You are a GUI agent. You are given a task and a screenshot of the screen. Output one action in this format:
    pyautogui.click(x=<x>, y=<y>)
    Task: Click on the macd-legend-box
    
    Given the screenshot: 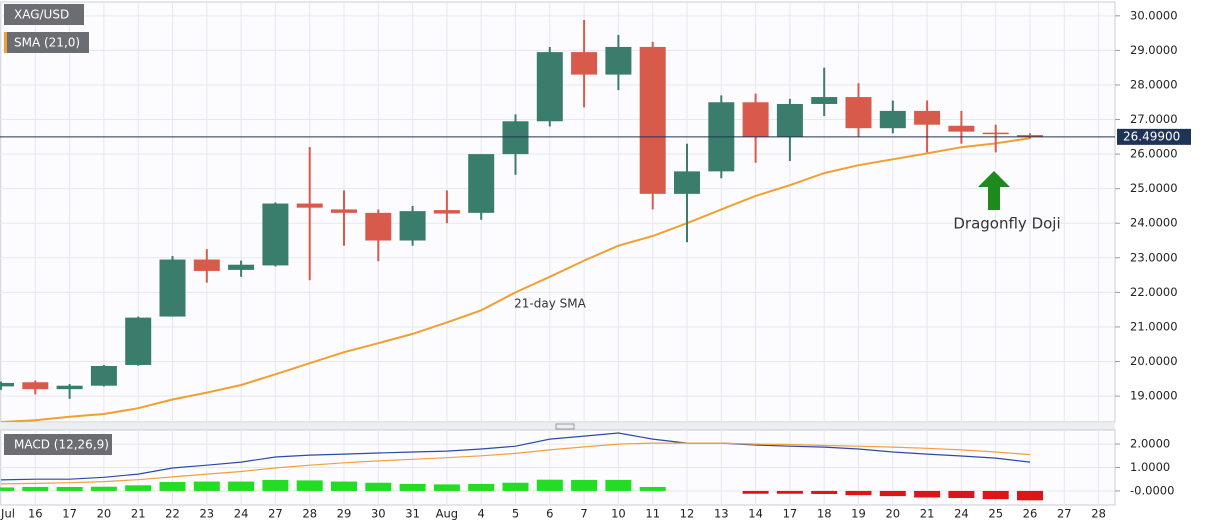 What is the action you would take?
    pyautogui.click(x=58, y=444)
    